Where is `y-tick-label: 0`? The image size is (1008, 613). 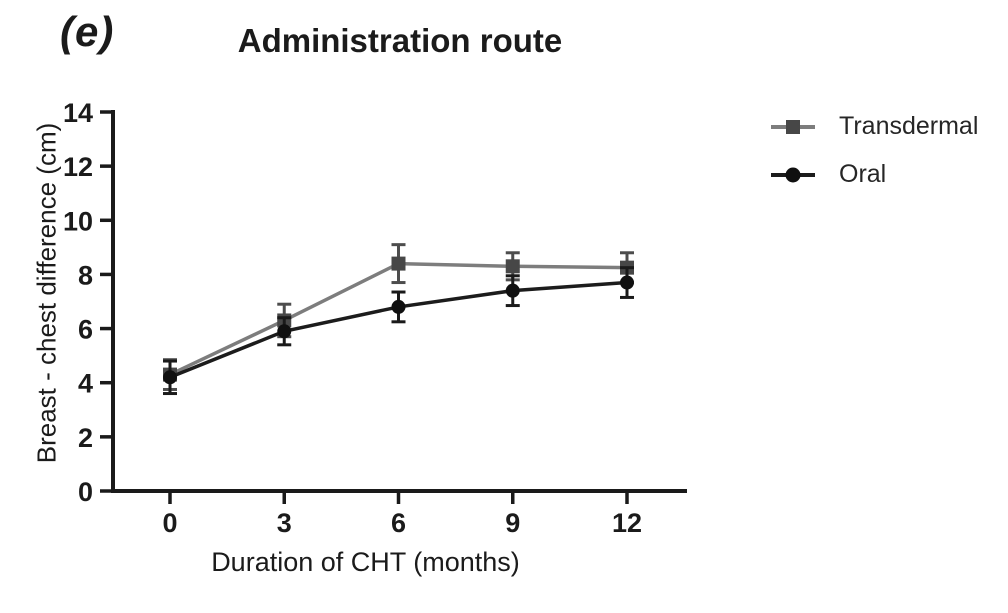
y-tick-label: 0 is located at coordinates (85, 492).